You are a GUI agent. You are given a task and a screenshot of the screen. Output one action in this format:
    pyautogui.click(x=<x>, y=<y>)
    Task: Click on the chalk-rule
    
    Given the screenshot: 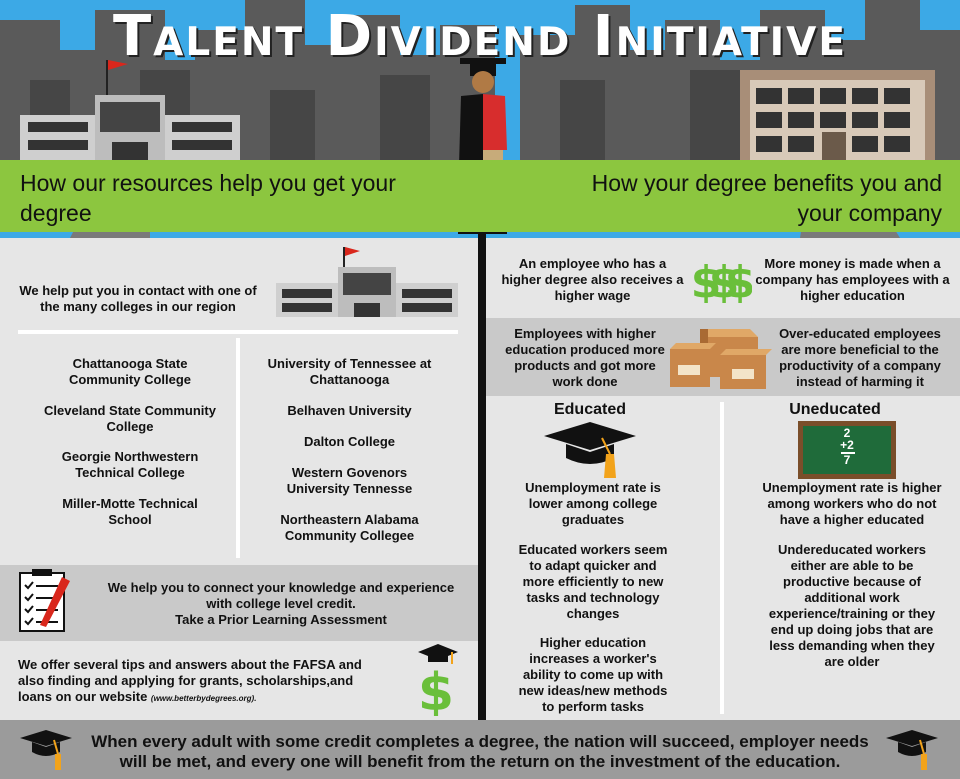 What is the action you would take?
    pyautogui.click(x=848, y=453)
    